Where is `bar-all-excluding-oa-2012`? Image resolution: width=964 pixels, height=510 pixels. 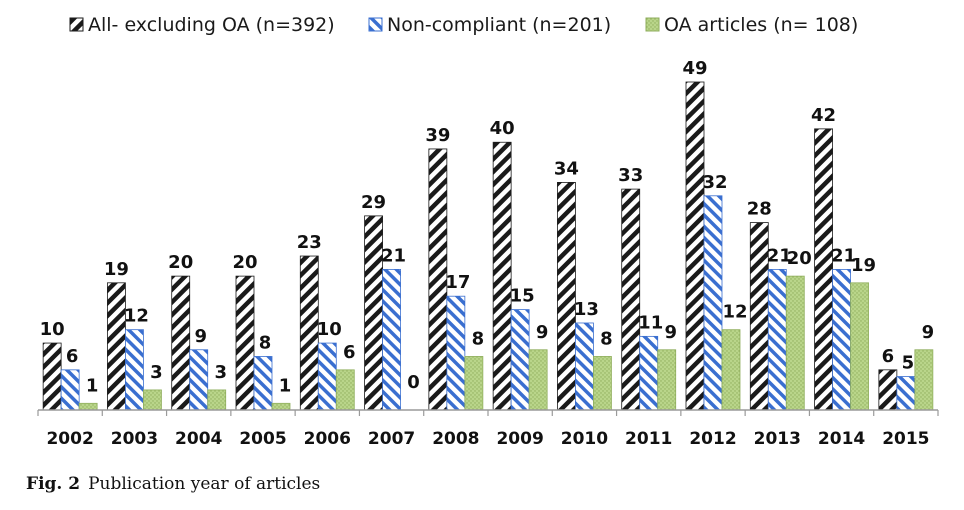
bar-all-excluding-oa-2012 is located at coordinates (695, 246).